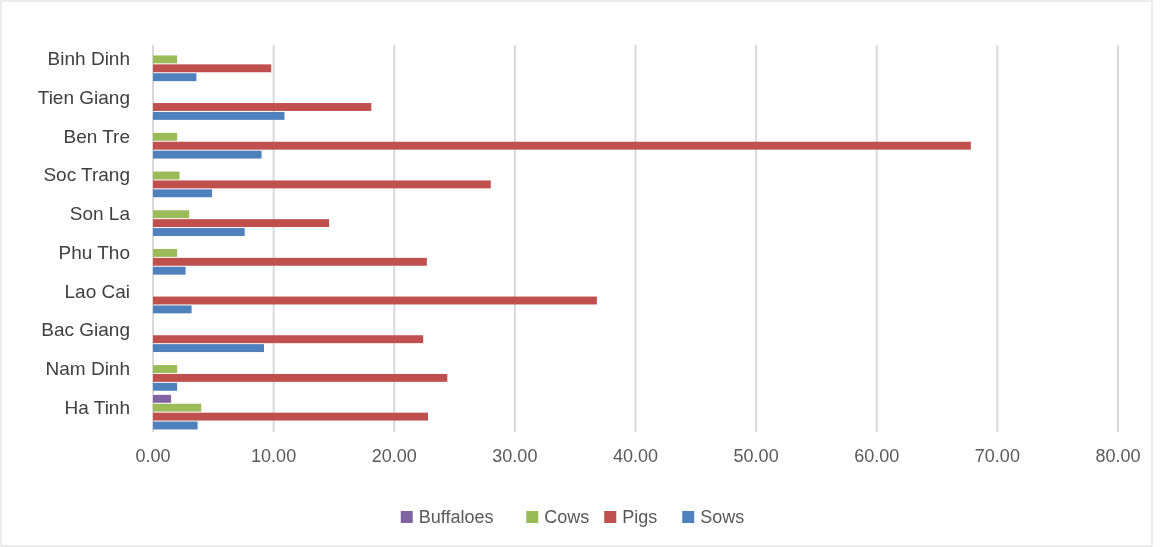 This screenshot has height=547, width=1161. Describe the element at coordinates (87, 368) in the screenshot. I see `y-tick-label: Nam Dinh` at that location.